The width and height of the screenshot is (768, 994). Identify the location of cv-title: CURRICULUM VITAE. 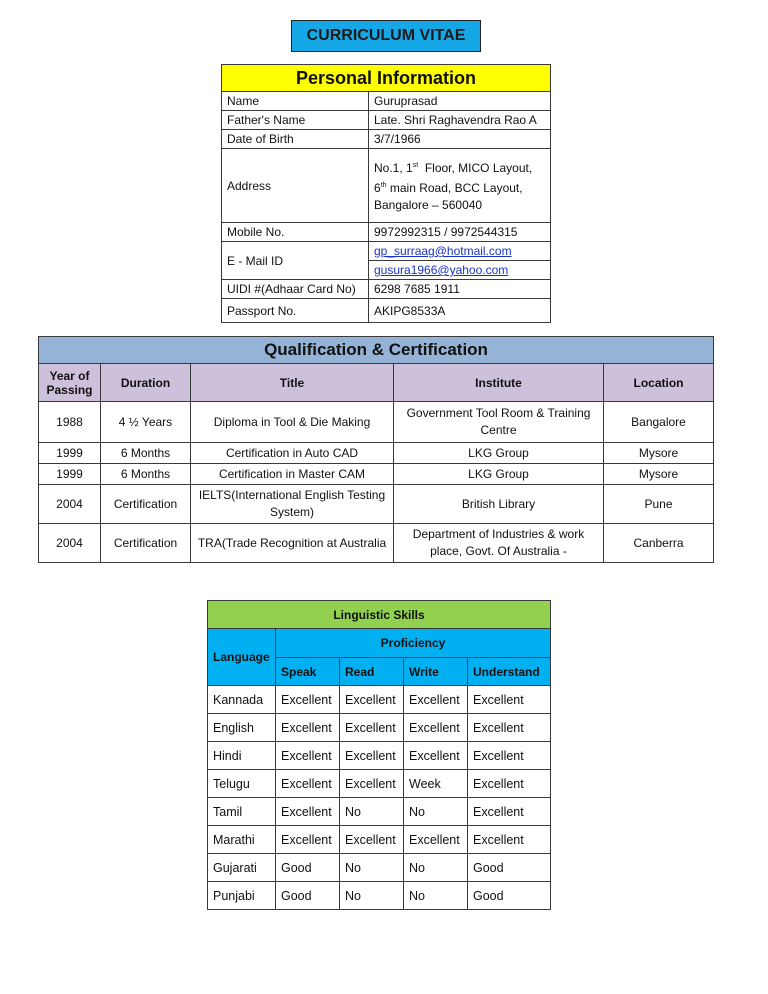
(386, 36).